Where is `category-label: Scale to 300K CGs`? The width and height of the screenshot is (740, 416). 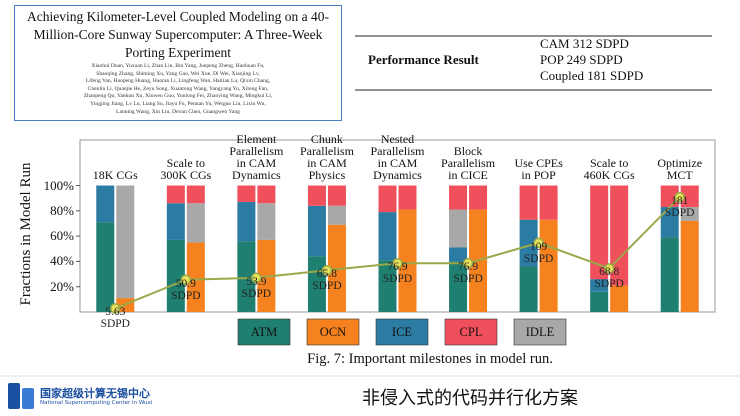 category-label: Scale to 300K CGs is located at coordinates (186, 169).